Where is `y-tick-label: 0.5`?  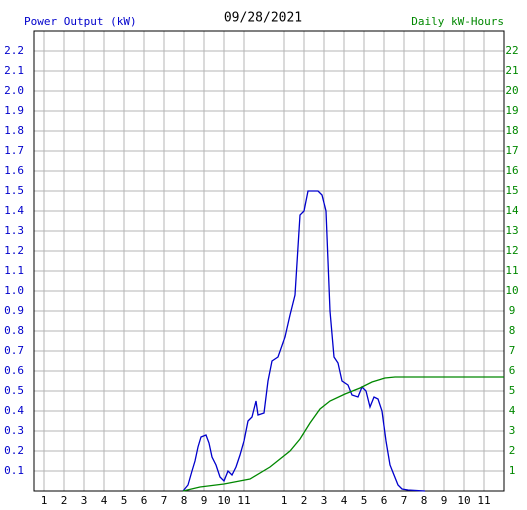
y-tick-label: 0.5 is located at coordinates (14, 390).